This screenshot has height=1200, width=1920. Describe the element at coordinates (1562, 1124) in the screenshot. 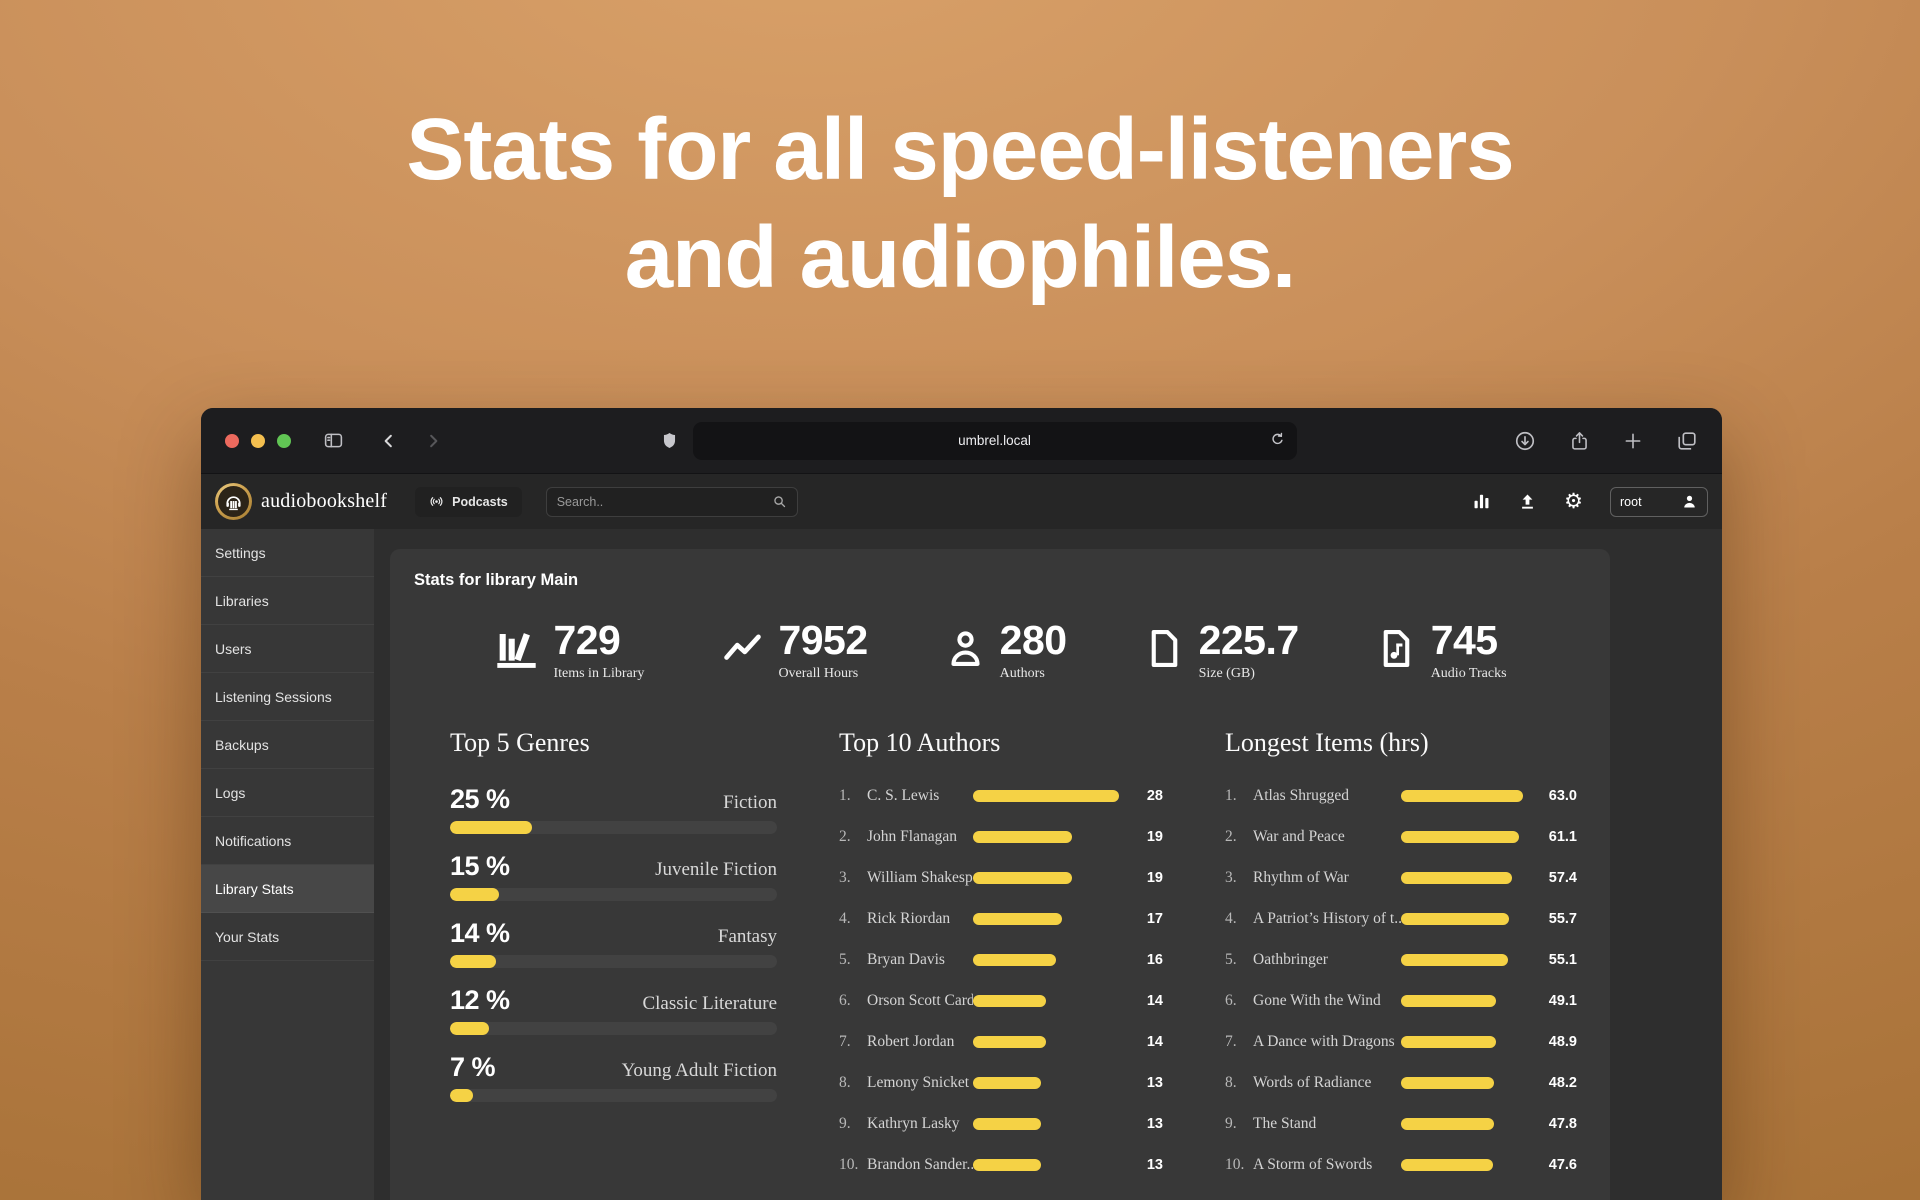

I see `longest-item-hours: 47.8` at that location.